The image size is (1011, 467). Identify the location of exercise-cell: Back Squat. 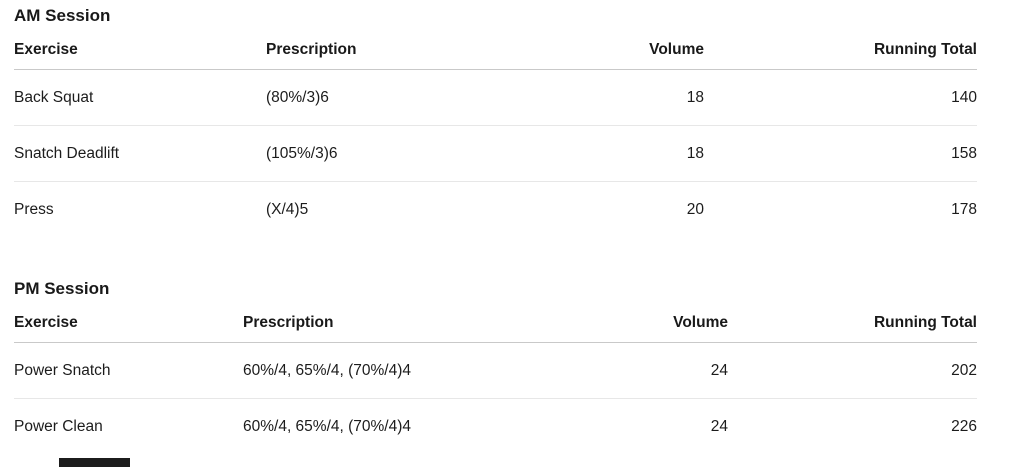
(54, 97).